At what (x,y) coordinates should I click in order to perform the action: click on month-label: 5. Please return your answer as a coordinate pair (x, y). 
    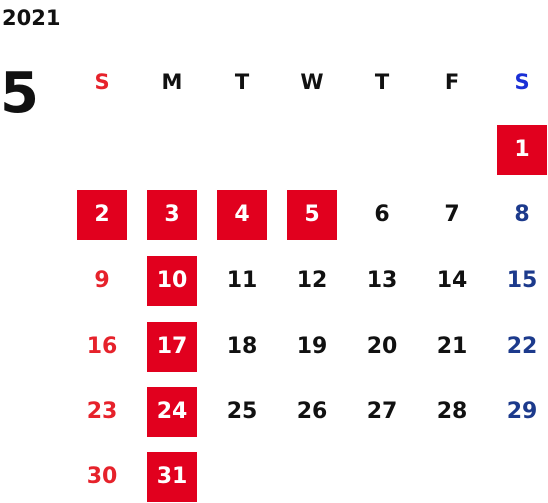
    Looking at the image, I should click on (19, 93).